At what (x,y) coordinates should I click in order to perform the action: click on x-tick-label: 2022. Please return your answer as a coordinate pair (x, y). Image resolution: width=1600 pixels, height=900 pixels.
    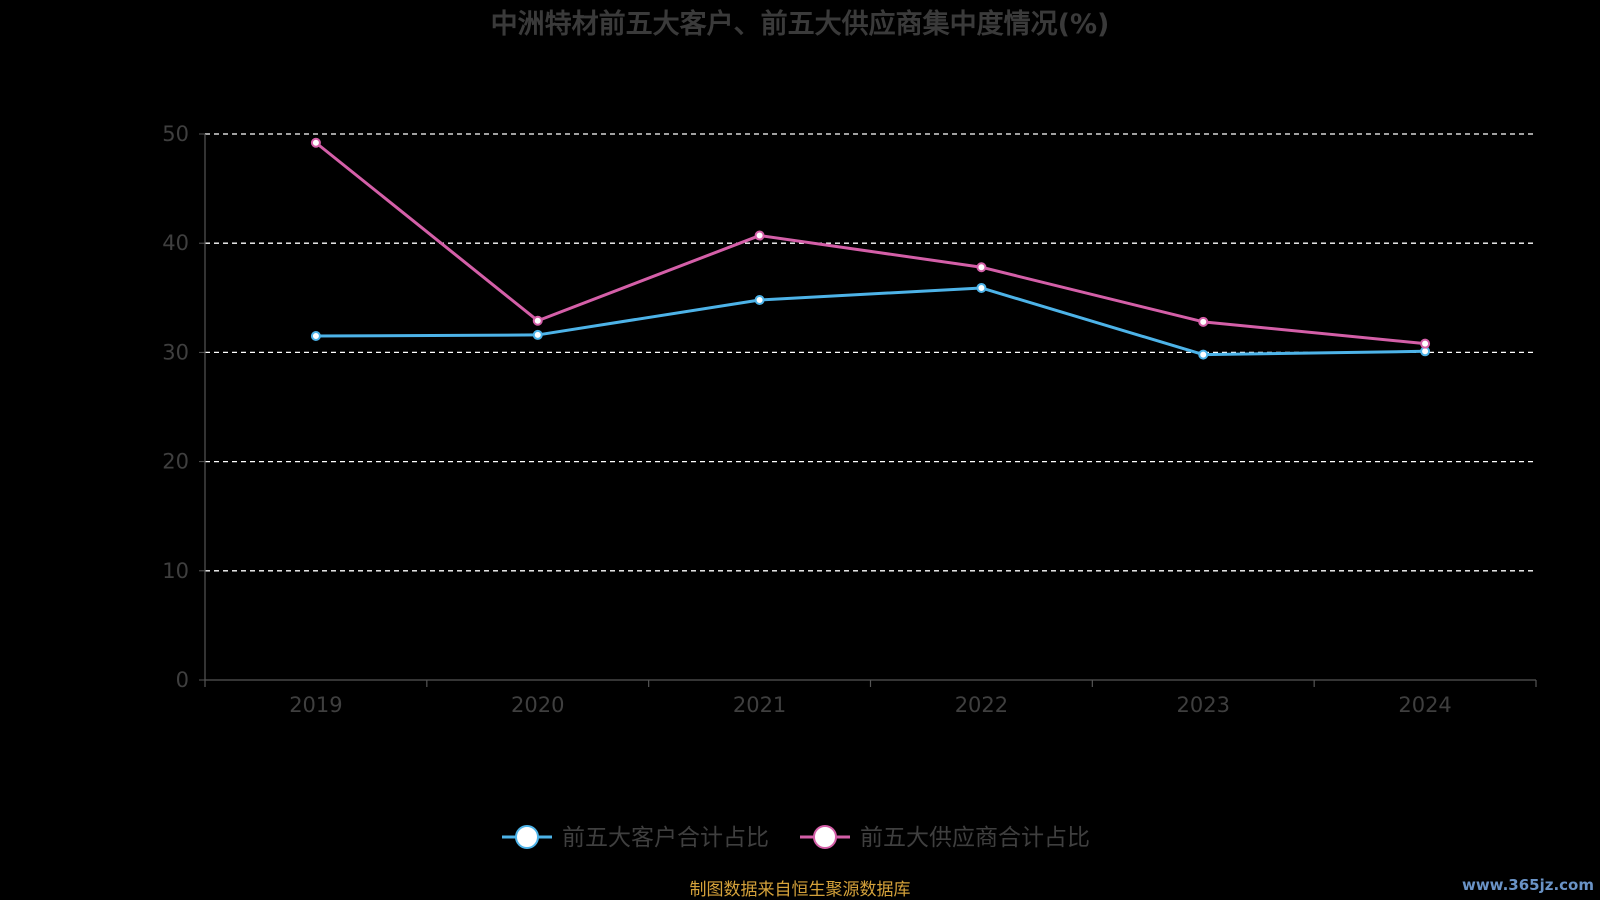
    Looking at the image, I should click on (981, 705).